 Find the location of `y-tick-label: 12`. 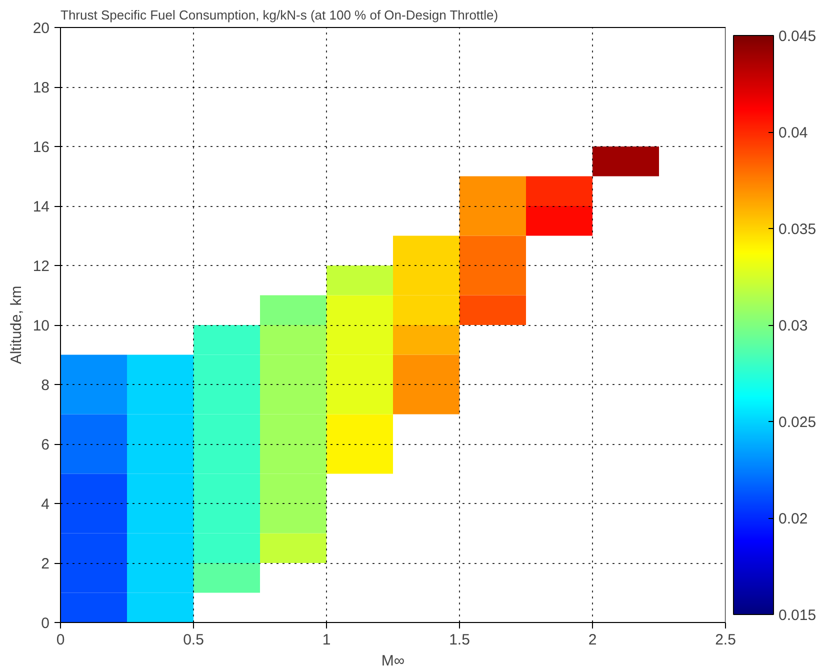

y-tick-label: 12 is located at coordinates (41, 266).